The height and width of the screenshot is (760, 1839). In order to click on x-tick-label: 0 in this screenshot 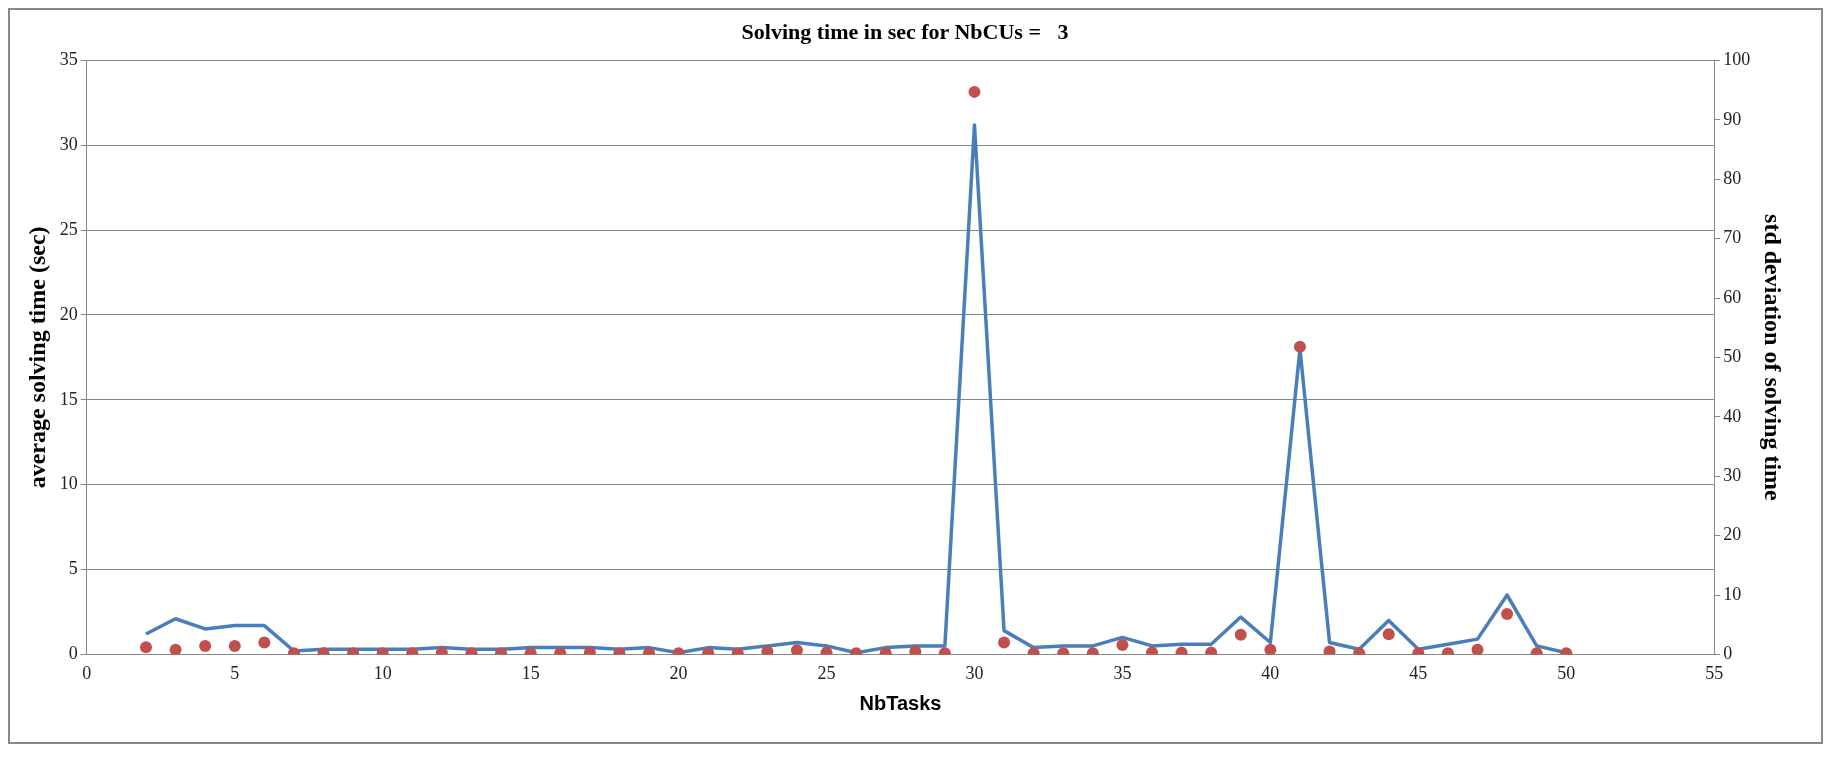, I will do `click(87, 672)`.